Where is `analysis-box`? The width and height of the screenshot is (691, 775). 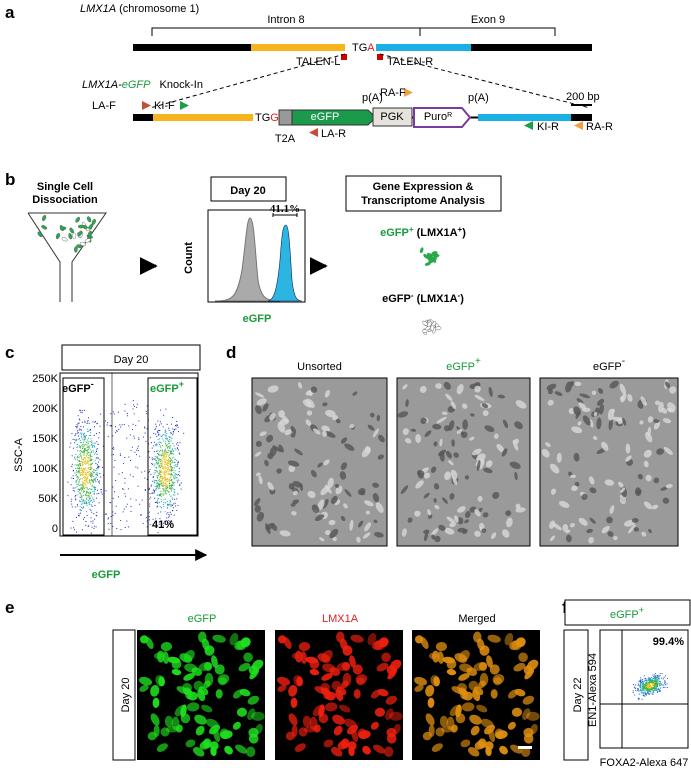 analysis-box is located at coordinates (423, 193).